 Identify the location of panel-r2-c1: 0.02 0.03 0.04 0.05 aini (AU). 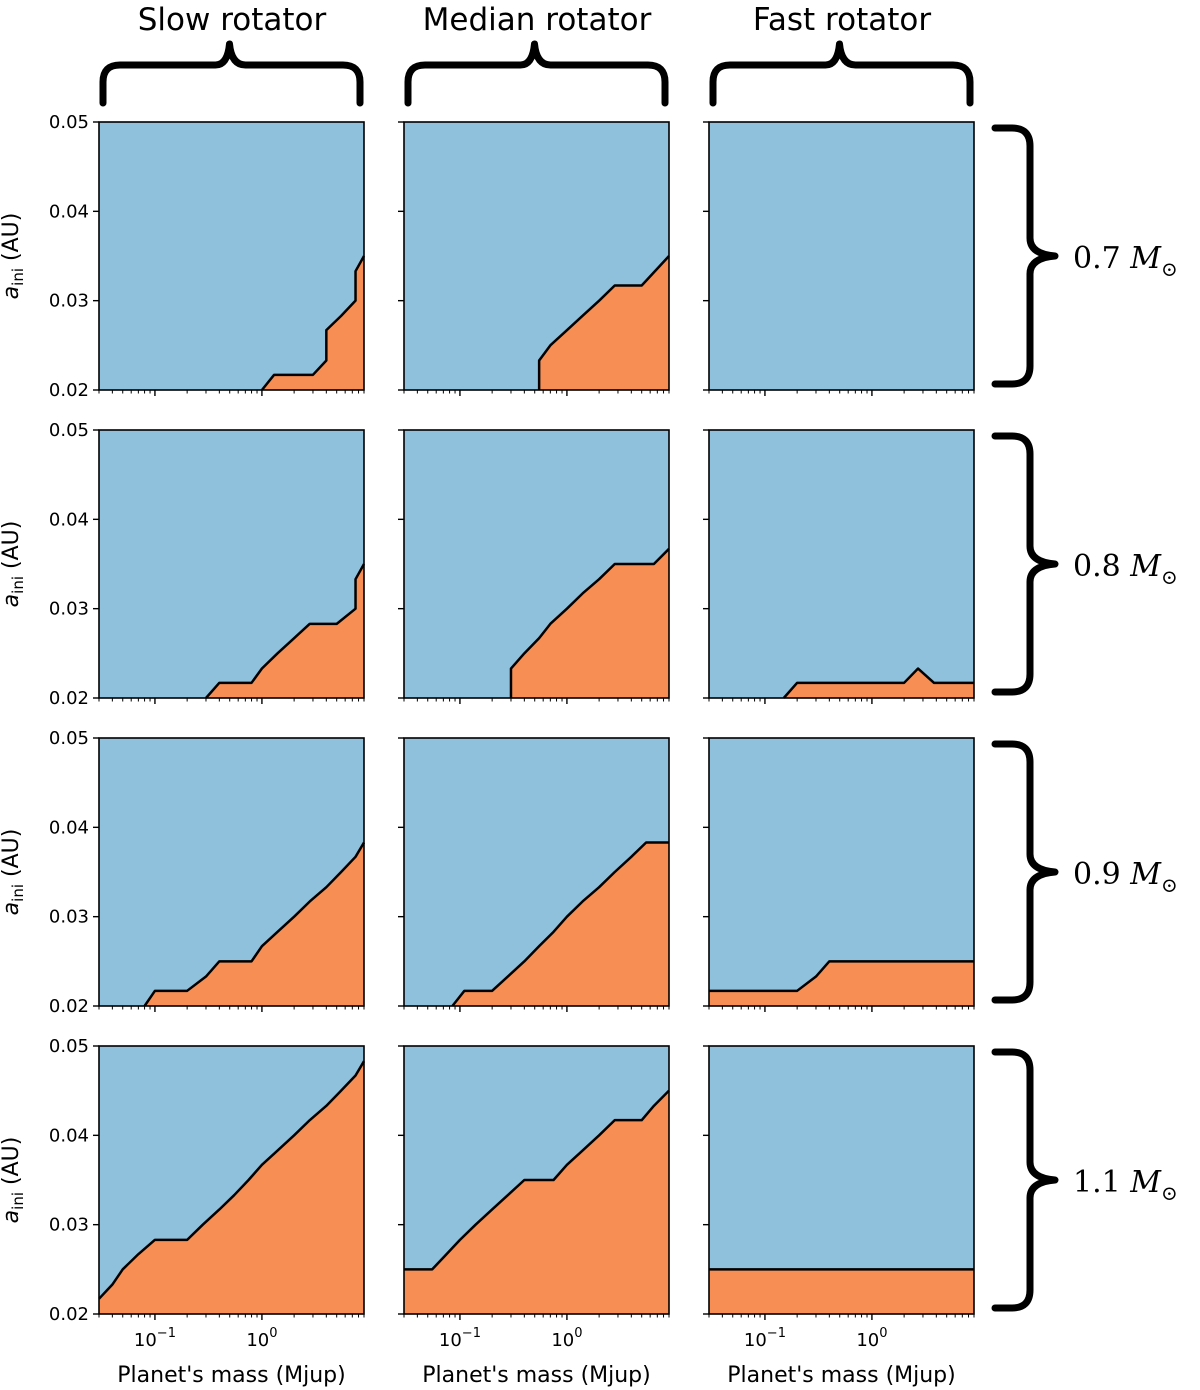
(183, 564).